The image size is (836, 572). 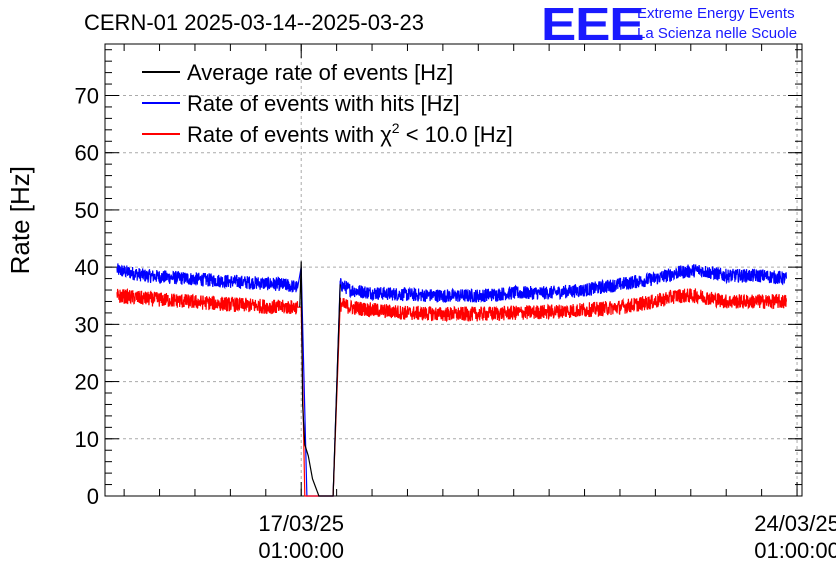 What do you see at coordinates (87, 382) in the screenshot?
I see `y-tick-label: 20` at bounding box center [87, 382].